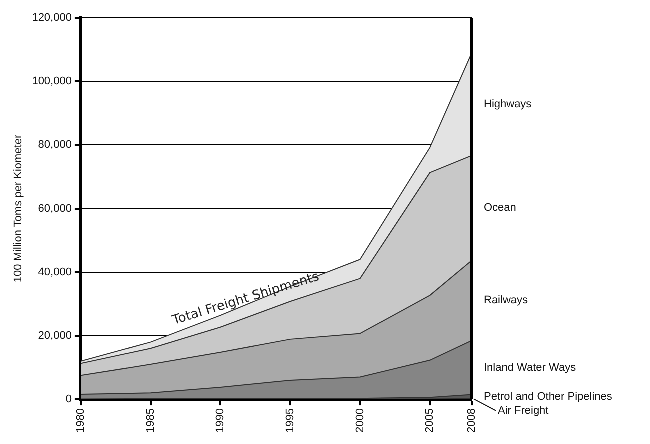  Describe the element at coordinates (150, 421) in the screenshot. I see `x-tick-label: 1985` at that location.